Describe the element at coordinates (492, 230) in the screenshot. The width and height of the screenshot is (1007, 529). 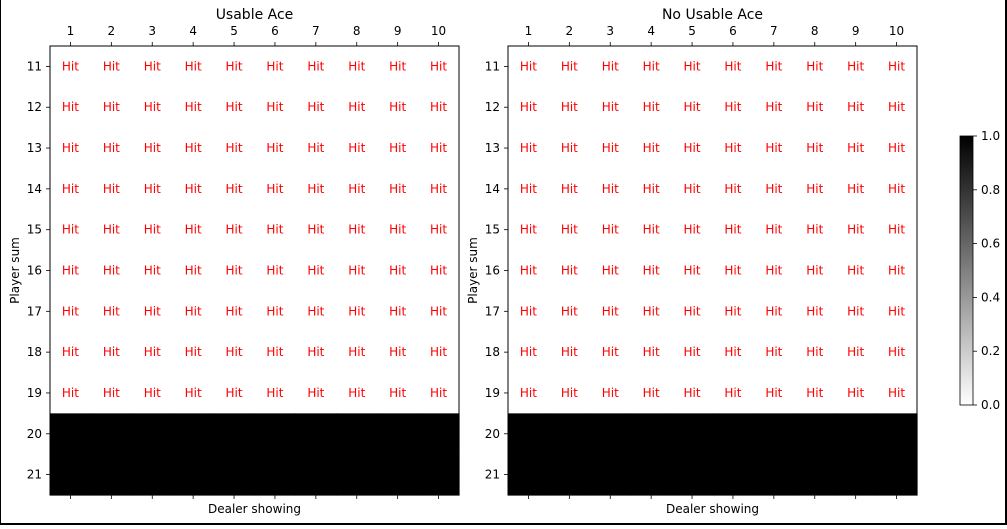
I see `no-usable-ace-y-tick-label: 15` at that location.